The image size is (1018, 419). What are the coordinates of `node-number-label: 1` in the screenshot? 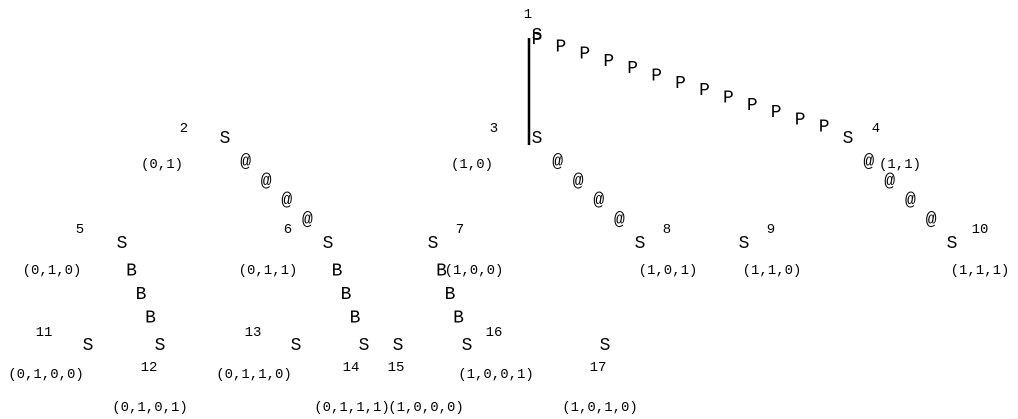 It's located at (528, 15).